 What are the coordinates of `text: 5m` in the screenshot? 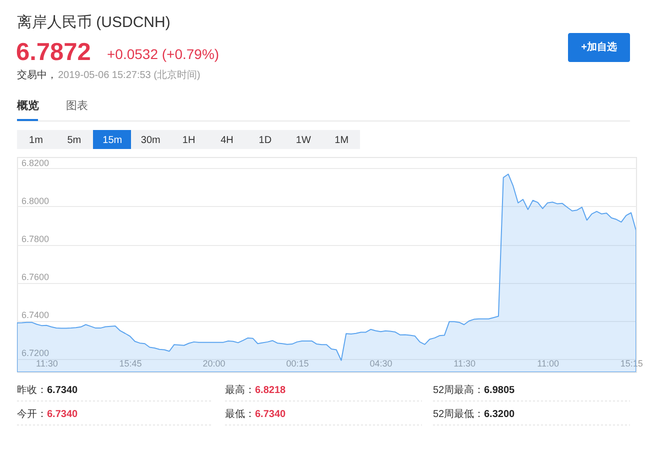 It's located at (74, 140).